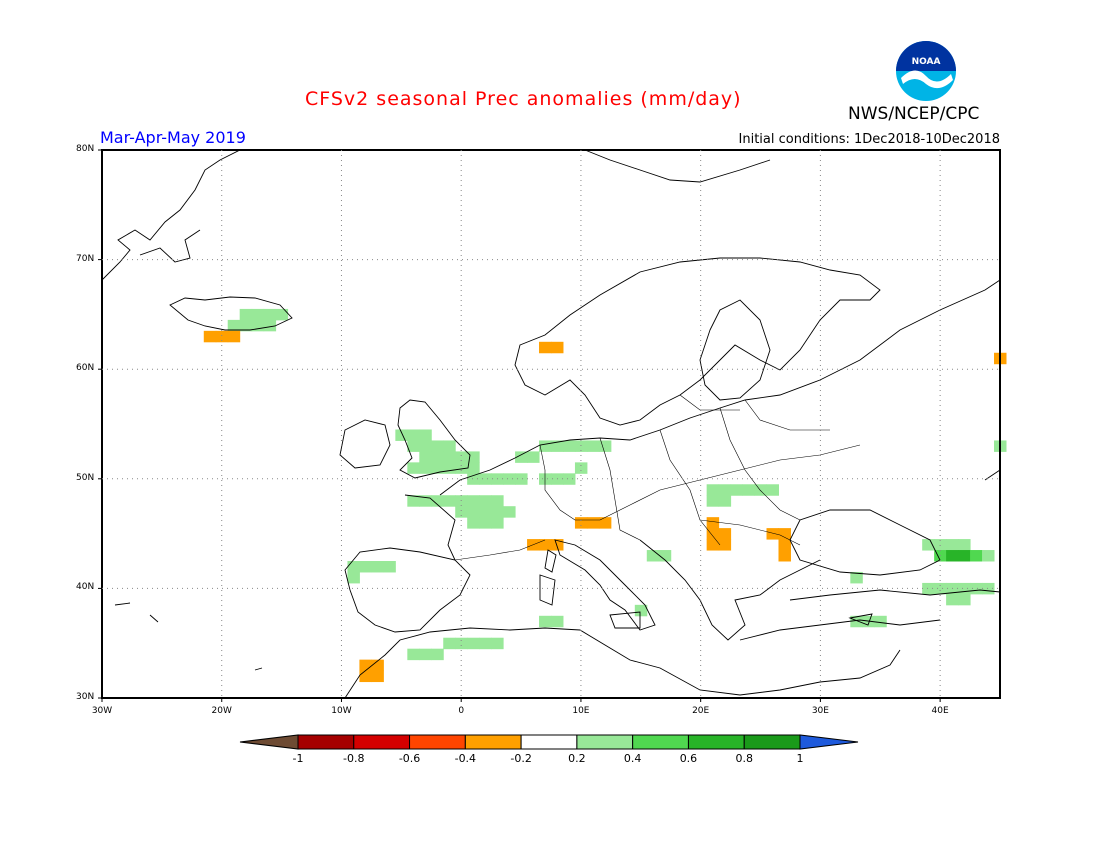 The height and width of the screenshot is (850, 1100). Describe the element at coordinates (354, 758) in the screenshot. I see `colorbar-label: -0.8` at that location.